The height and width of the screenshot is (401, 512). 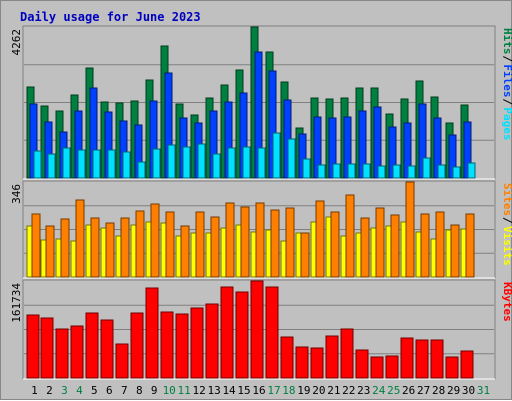 I want to click on legend-hits: Hits, so click(x=506, y=41).